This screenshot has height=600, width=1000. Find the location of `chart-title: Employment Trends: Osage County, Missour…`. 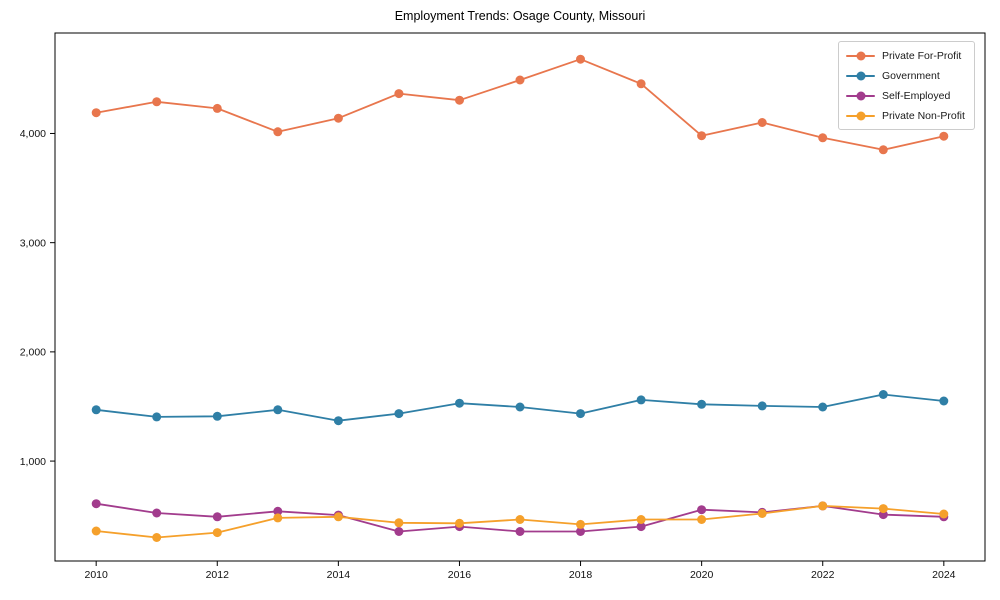

chart-title: Employment Trends: Osage County, Missour… is located at coordinates (520, 16).